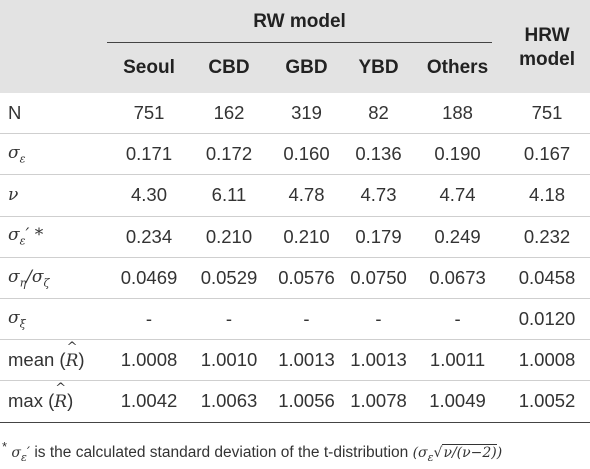 Image resolution: width=590 pixels, height=469 pixels. Describe the element at coordinates (306, 21) in the screenshot. I see `rw-model-header: RW model` at that location.